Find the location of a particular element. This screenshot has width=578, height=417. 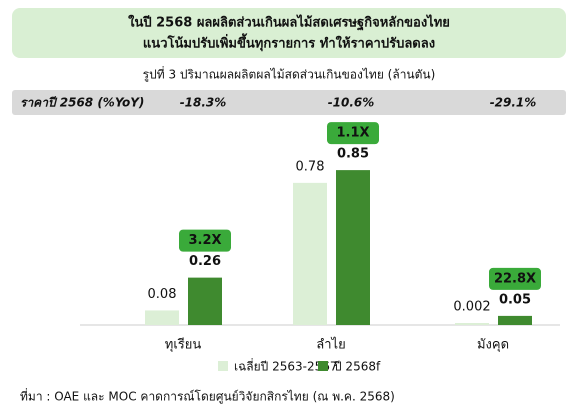

legend-label: ปี 2568f is located at coordinates (357, 367).